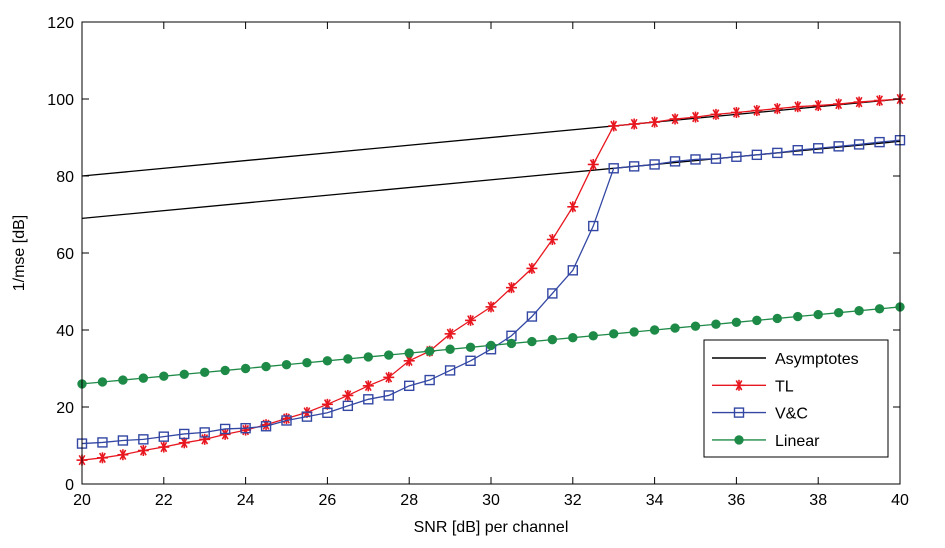 This screenshot has width=945, height=548. I want to click on x-tick-label: 20, so click(82, 500).